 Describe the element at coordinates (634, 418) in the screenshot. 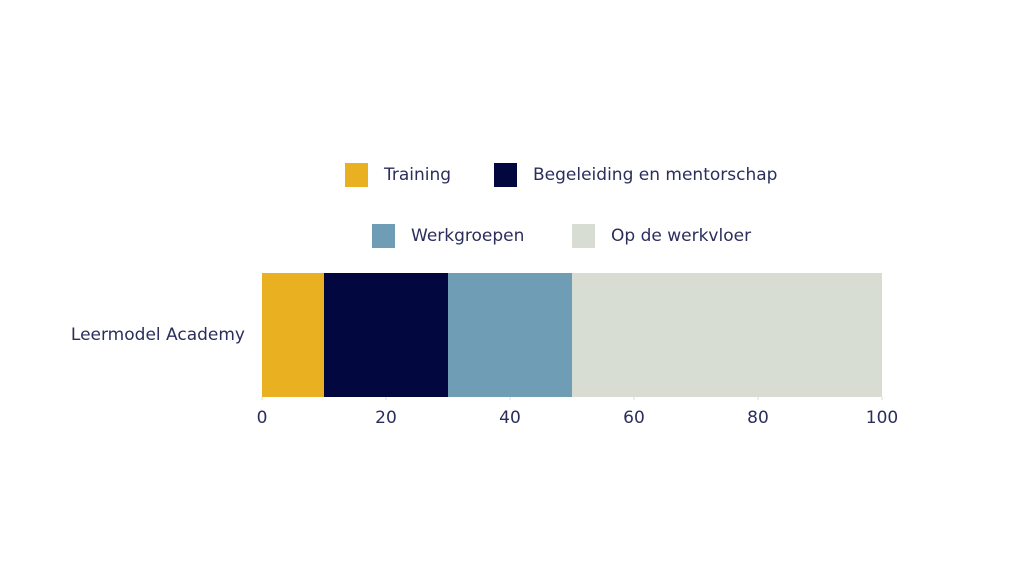

I see `x-tick-label: 60` at that location.